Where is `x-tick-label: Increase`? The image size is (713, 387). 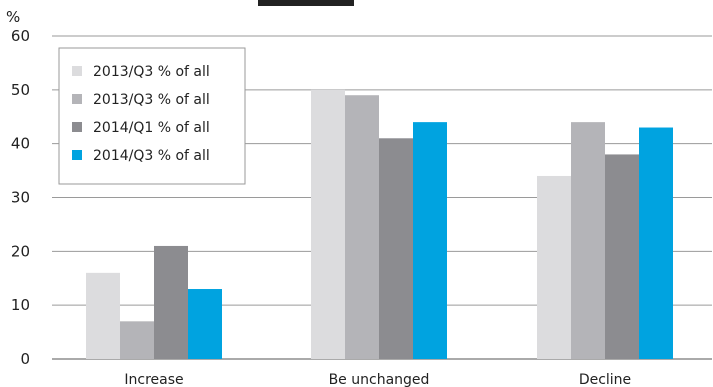
x-tick-label: Increase is located at coordinates (153, 379).